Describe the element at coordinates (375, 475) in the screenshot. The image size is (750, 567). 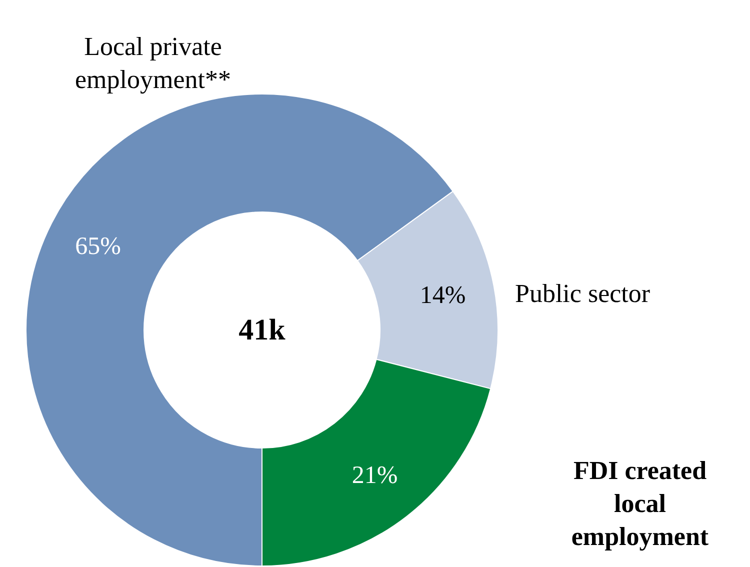
I see `data-label: 21%` at that location.